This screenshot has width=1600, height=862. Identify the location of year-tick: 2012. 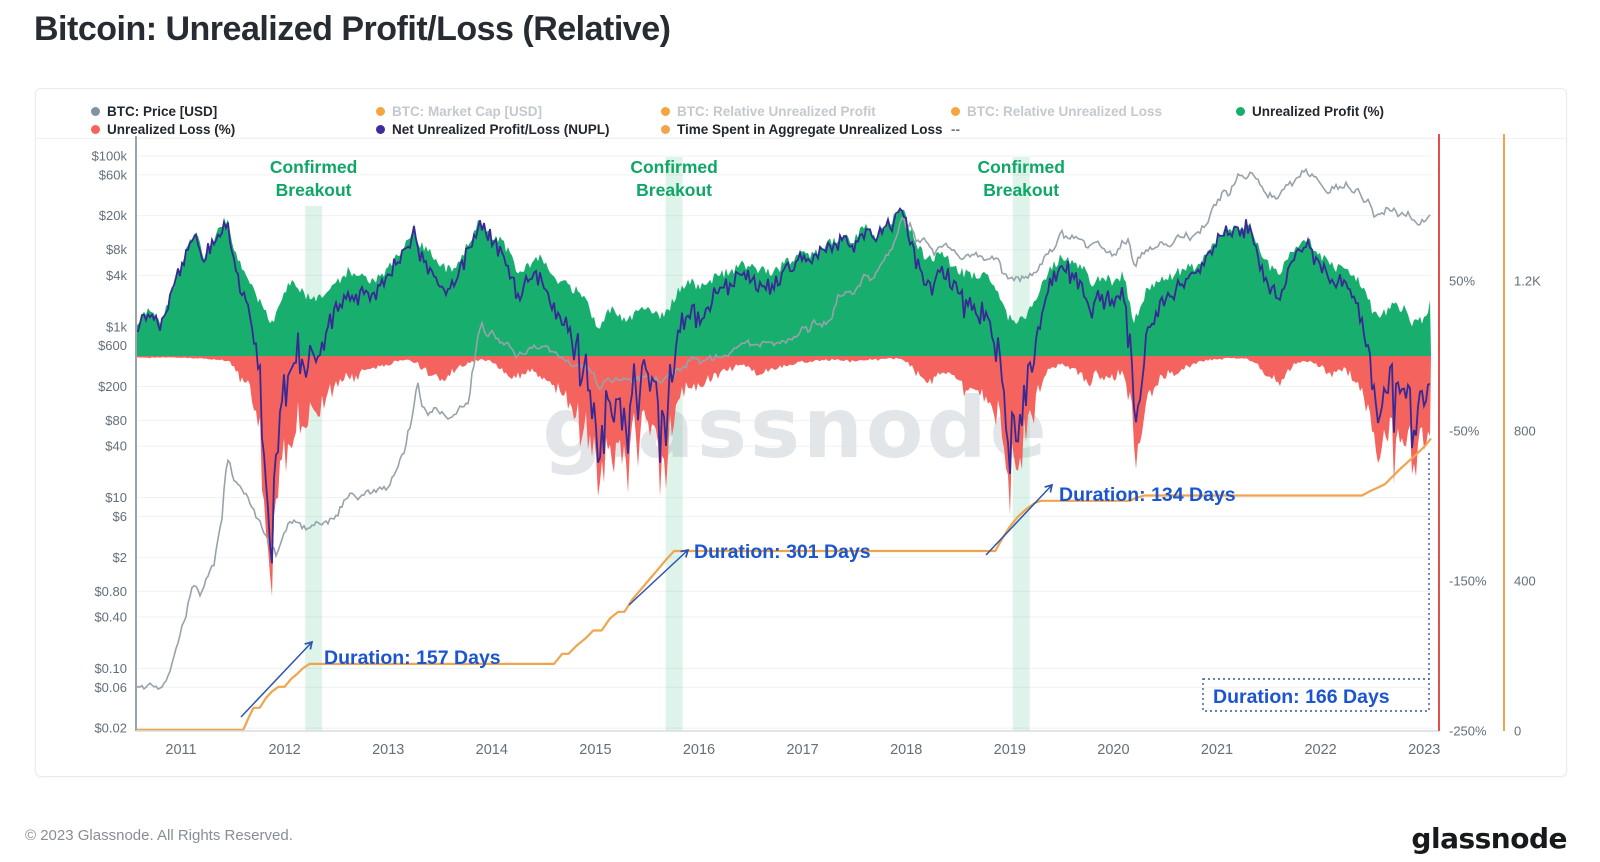
(284, 750).